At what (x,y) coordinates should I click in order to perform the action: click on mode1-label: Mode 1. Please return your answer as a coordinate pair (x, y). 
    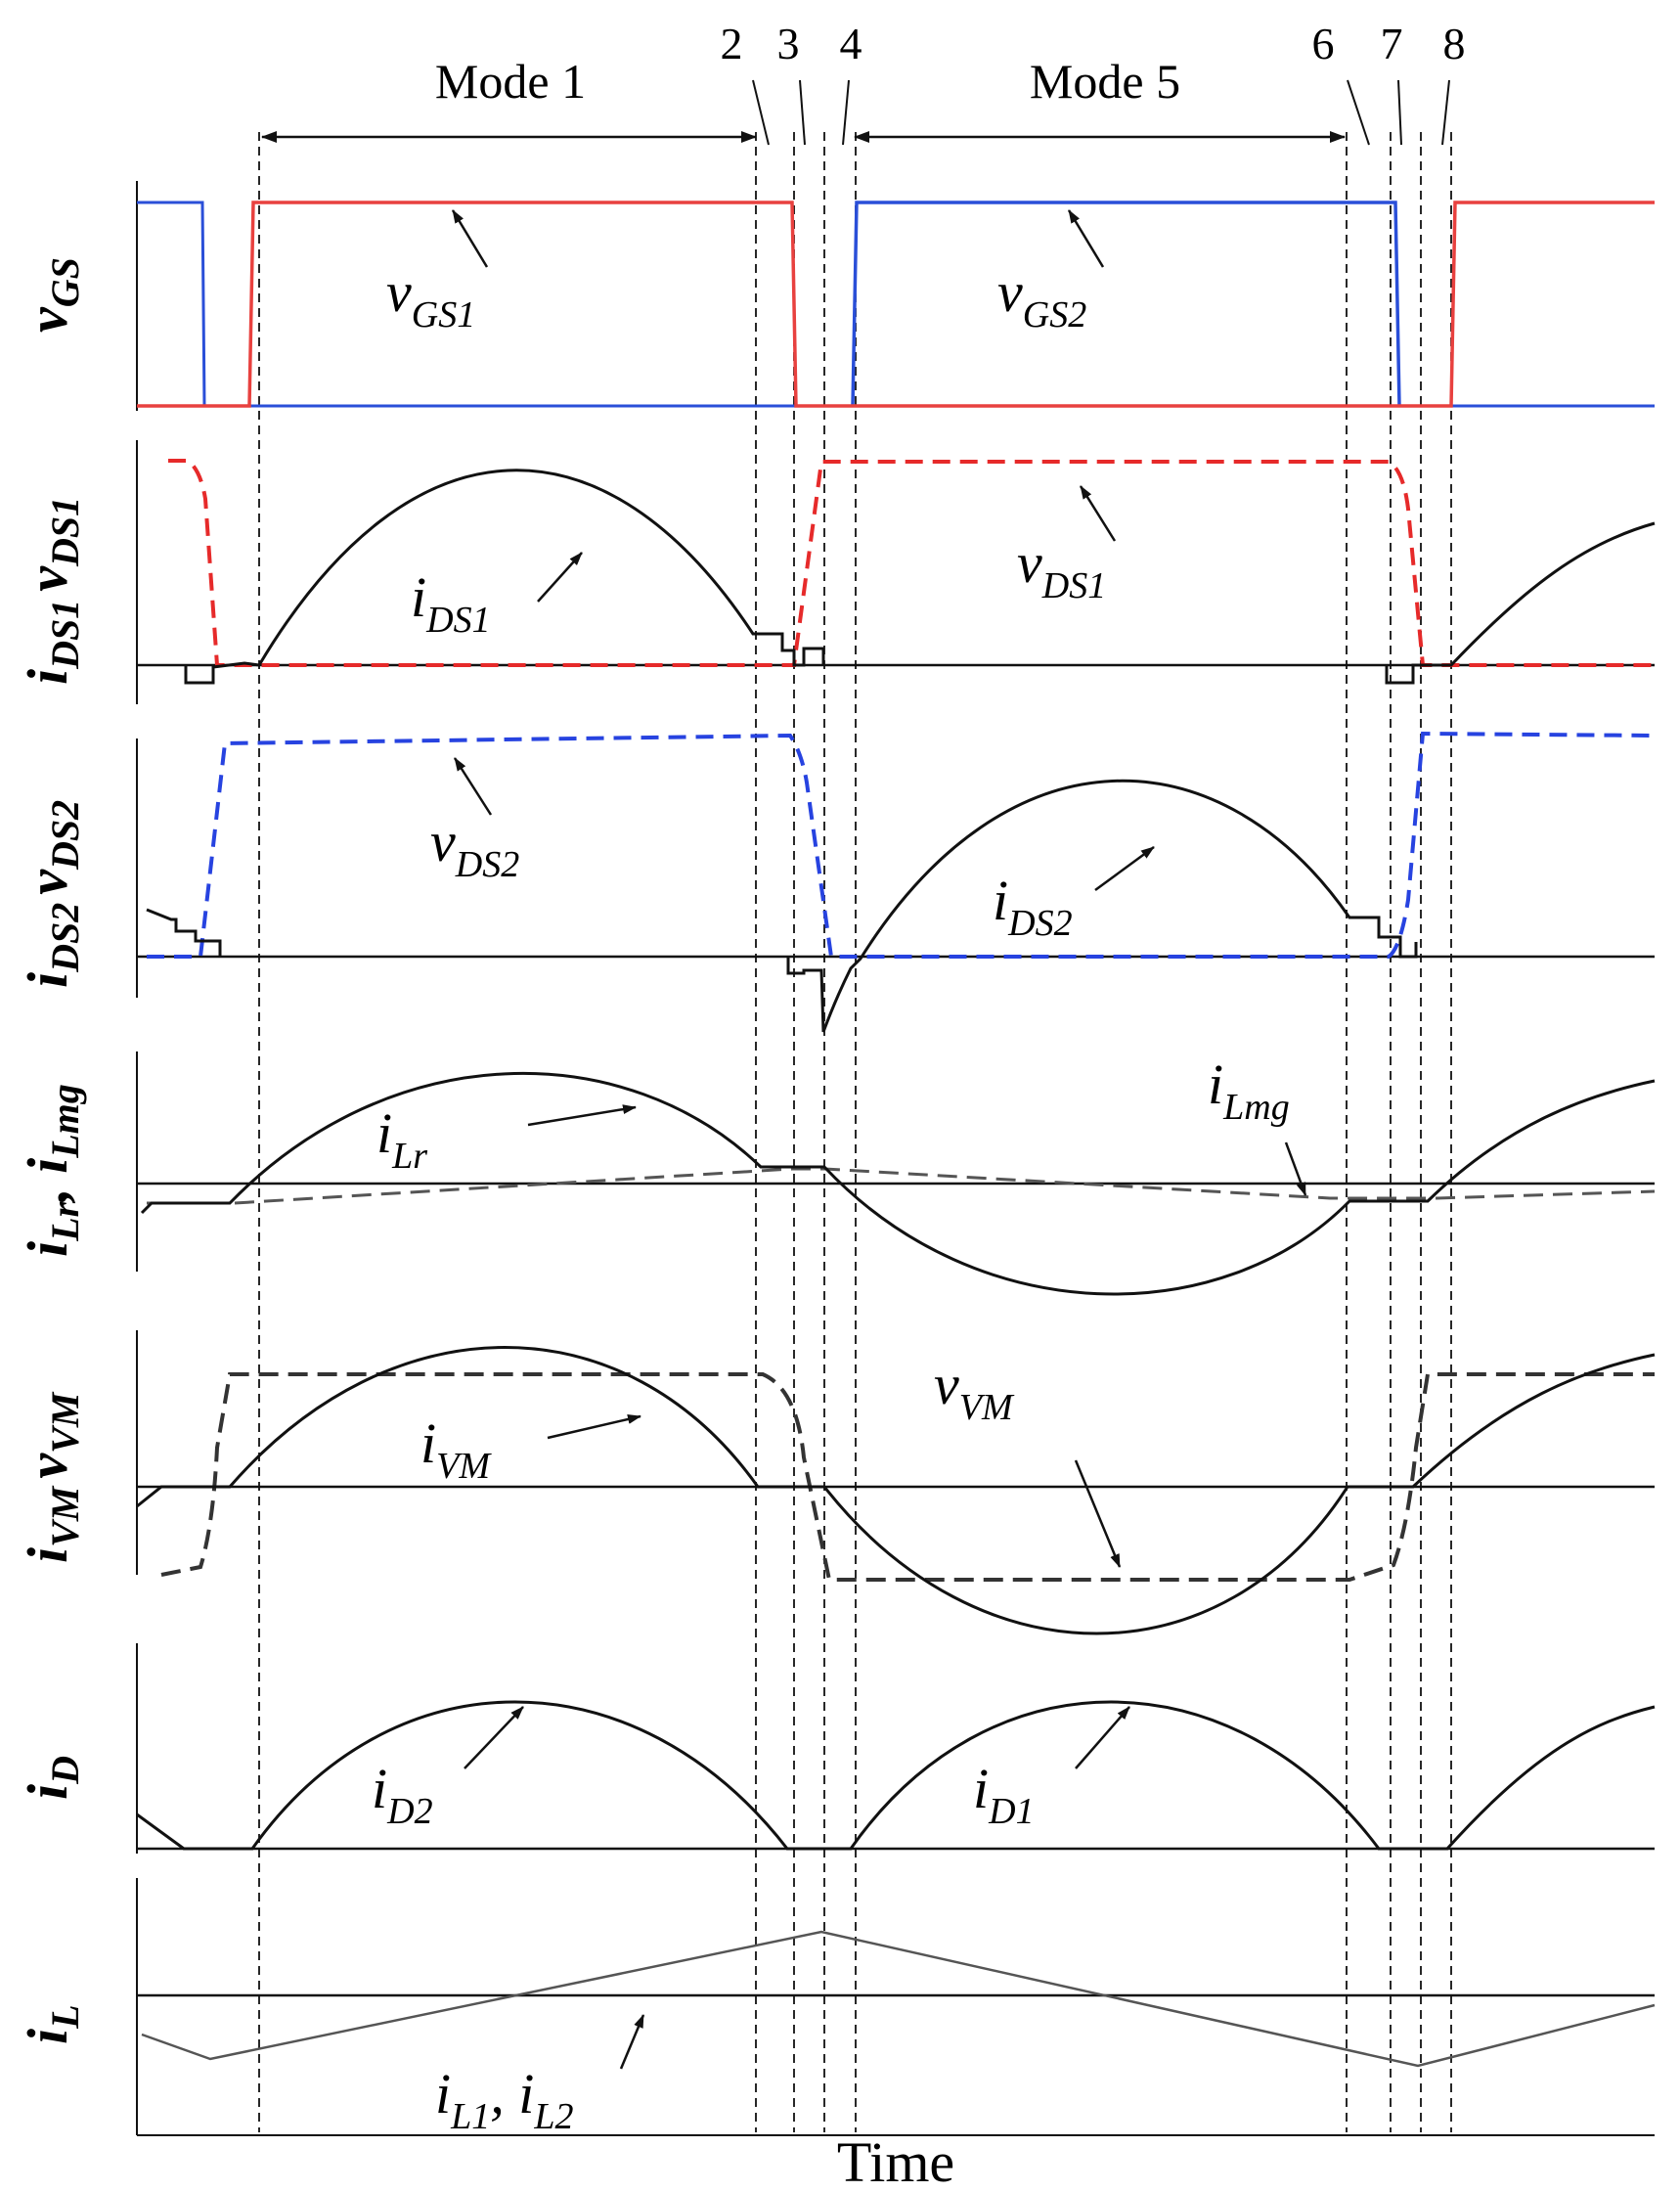
    Looking at the image, I should click on (510, 81).